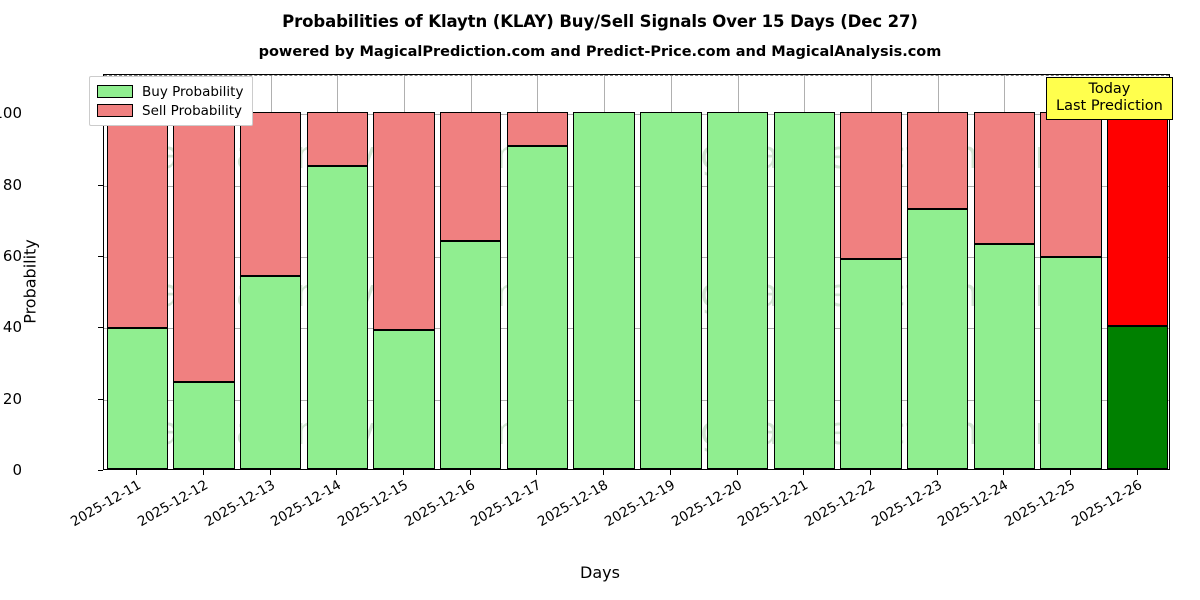 The height and width of the screenshot is (600, 1200). What do you see at coordinates (115, 110) in the screenshot?
I see `legend-swatch-sell` at bounding box center [115, 110].